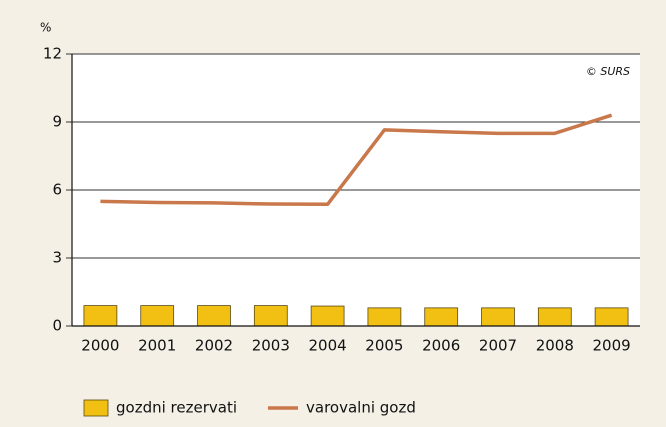 The height and width of the screenshot is (427, 666). I want to click on y-tick-label: 3, so click(57, 258).